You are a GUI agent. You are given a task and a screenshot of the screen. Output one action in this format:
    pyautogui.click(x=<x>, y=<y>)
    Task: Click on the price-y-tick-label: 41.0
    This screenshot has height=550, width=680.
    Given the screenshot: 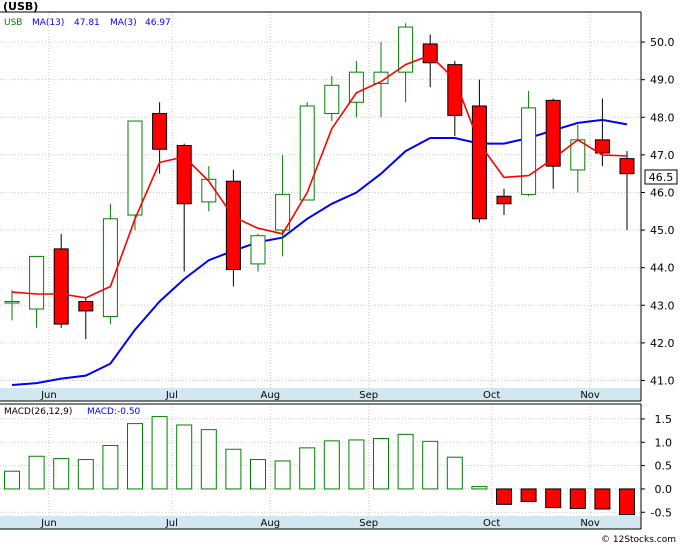 What is the action you would take?
    pyautogui.click(x=662, y=380)
    